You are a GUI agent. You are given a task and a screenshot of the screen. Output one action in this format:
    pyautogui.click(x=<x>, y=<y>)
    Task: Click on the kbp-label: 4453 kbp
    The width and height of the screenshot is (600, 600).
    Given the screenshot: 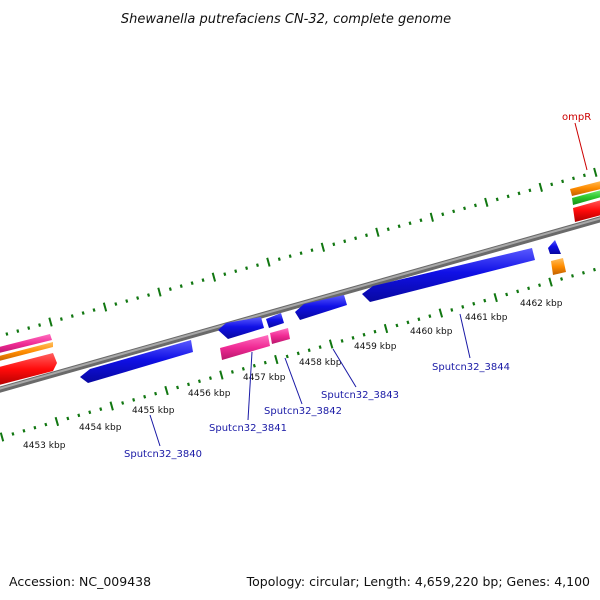 What is the action you would take?
    pyautogui.click(x=44, y=446)
    